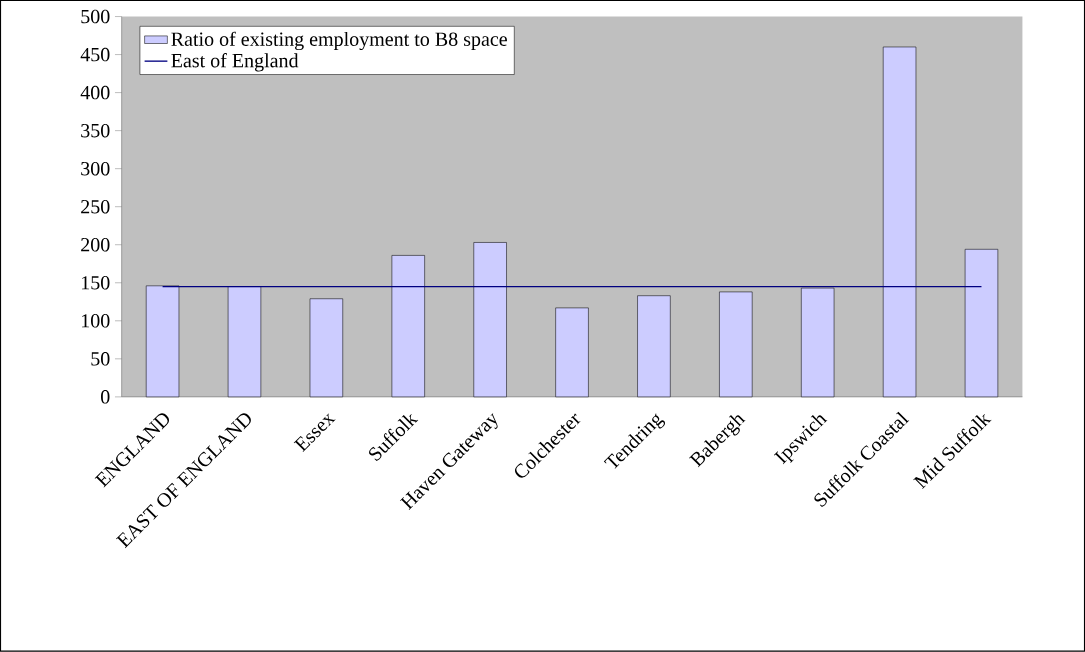  Describe the element at coordinates (105, 397) in the screenshot. I see `y-tick-label: 0` at that location.